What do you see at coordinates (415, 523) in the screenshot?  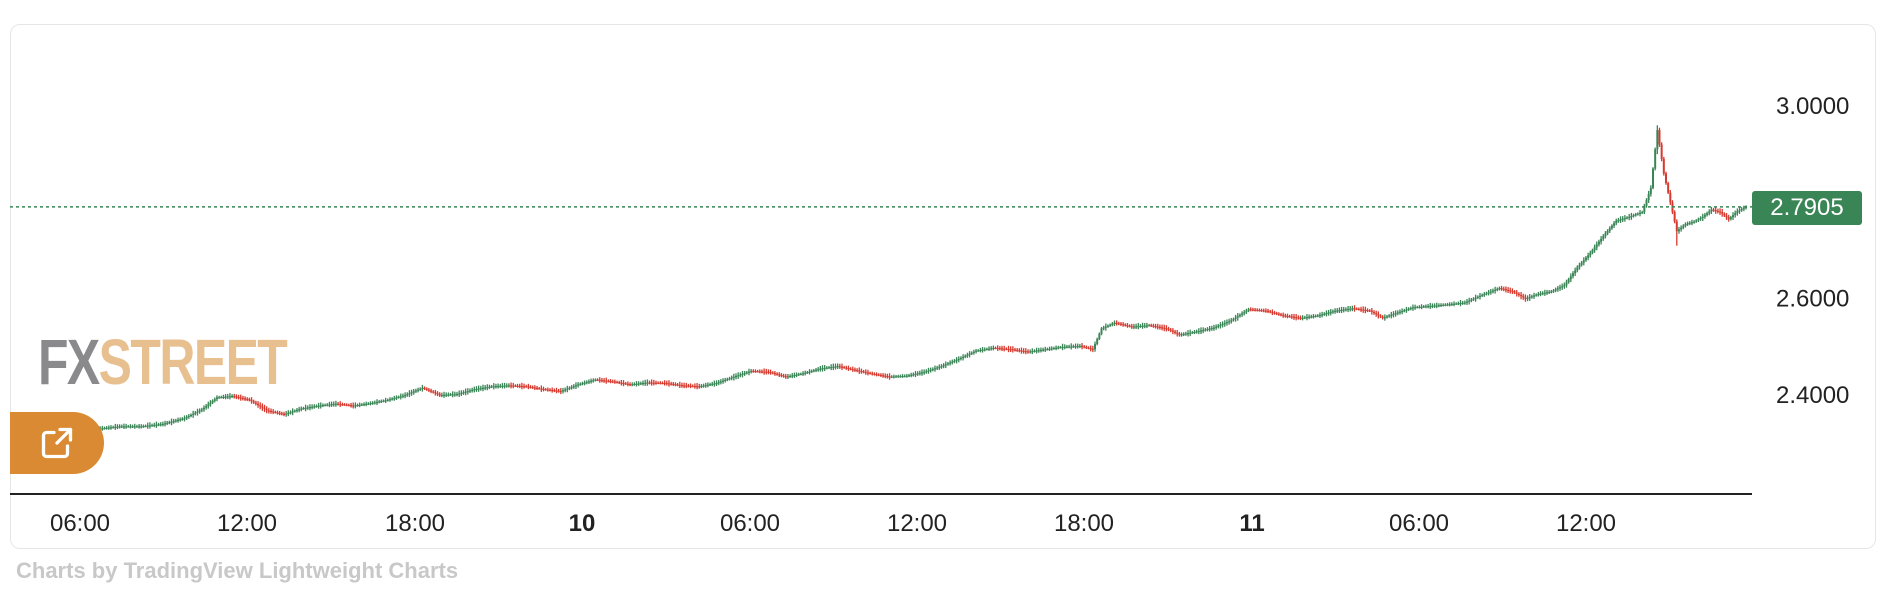 I see `x-tick-label: 18:00` at bounding box center [415, 523].